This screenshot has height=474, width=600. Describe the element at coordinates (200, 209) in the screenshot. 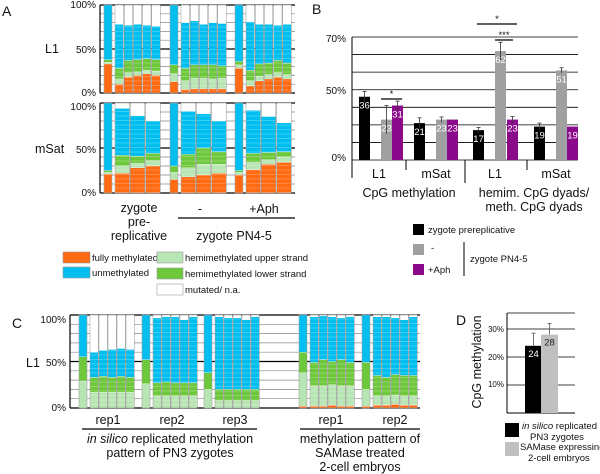

I see `a-xlabel-g2: -` at that location.